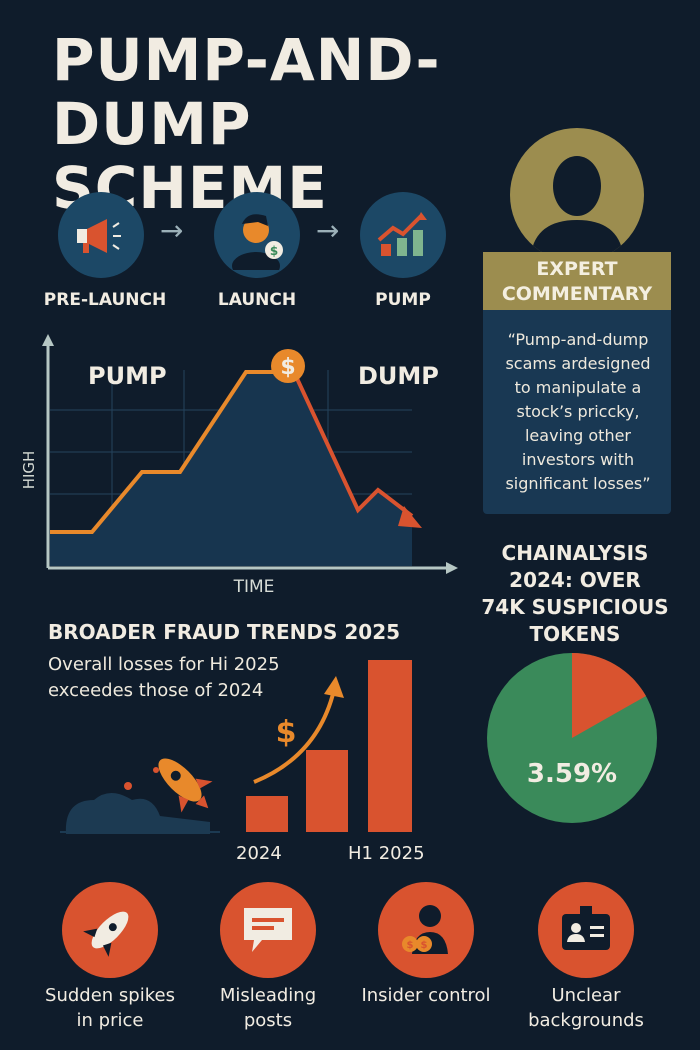 The width and height of the screenshot is (700, 1050). What do you see at coordinates (577, 269) in the screenshot?
I see `expert-heading-line-1: EXPERT` at bounding box center [577, 269].